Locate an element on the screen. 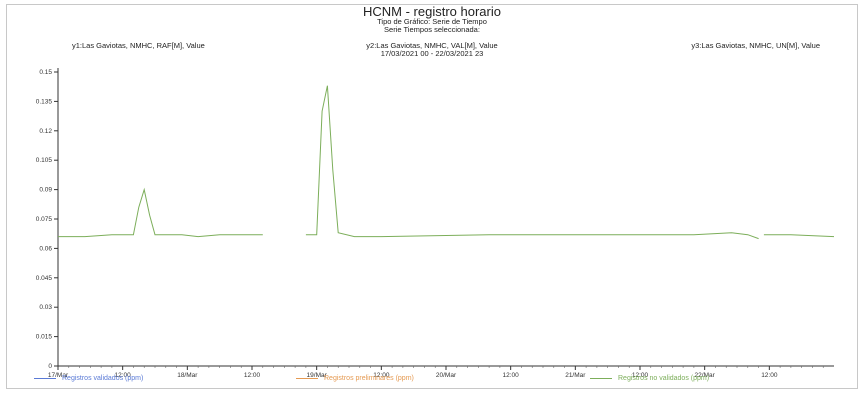 The image size is (864, 395). y-tick-label-5: 0.075 is located at coordinates (44, 219).